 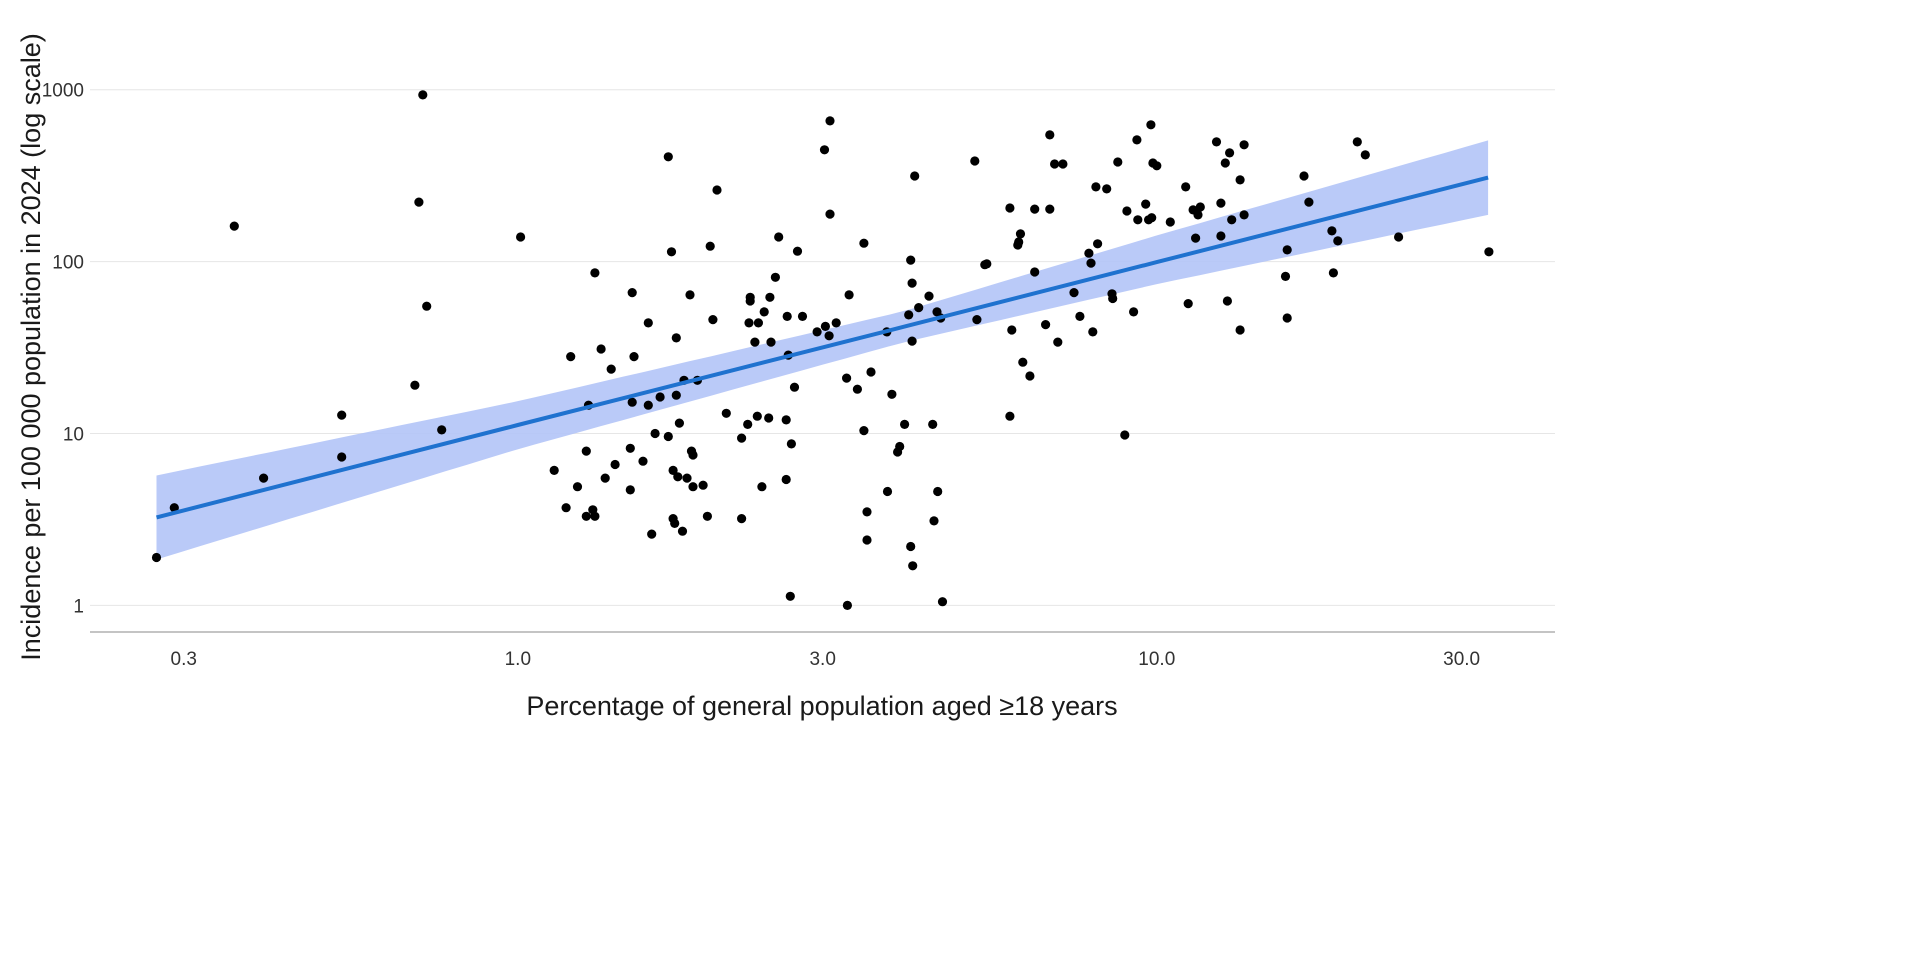 I want to click on y-tick-label: 10, so click(x=73, y=434).